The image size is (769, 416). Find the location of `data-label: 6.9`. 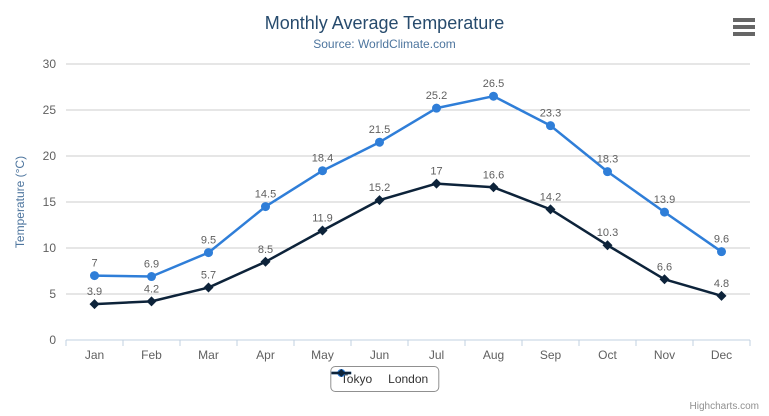

data-label: 6.9 is located at coordinates (151, 265).